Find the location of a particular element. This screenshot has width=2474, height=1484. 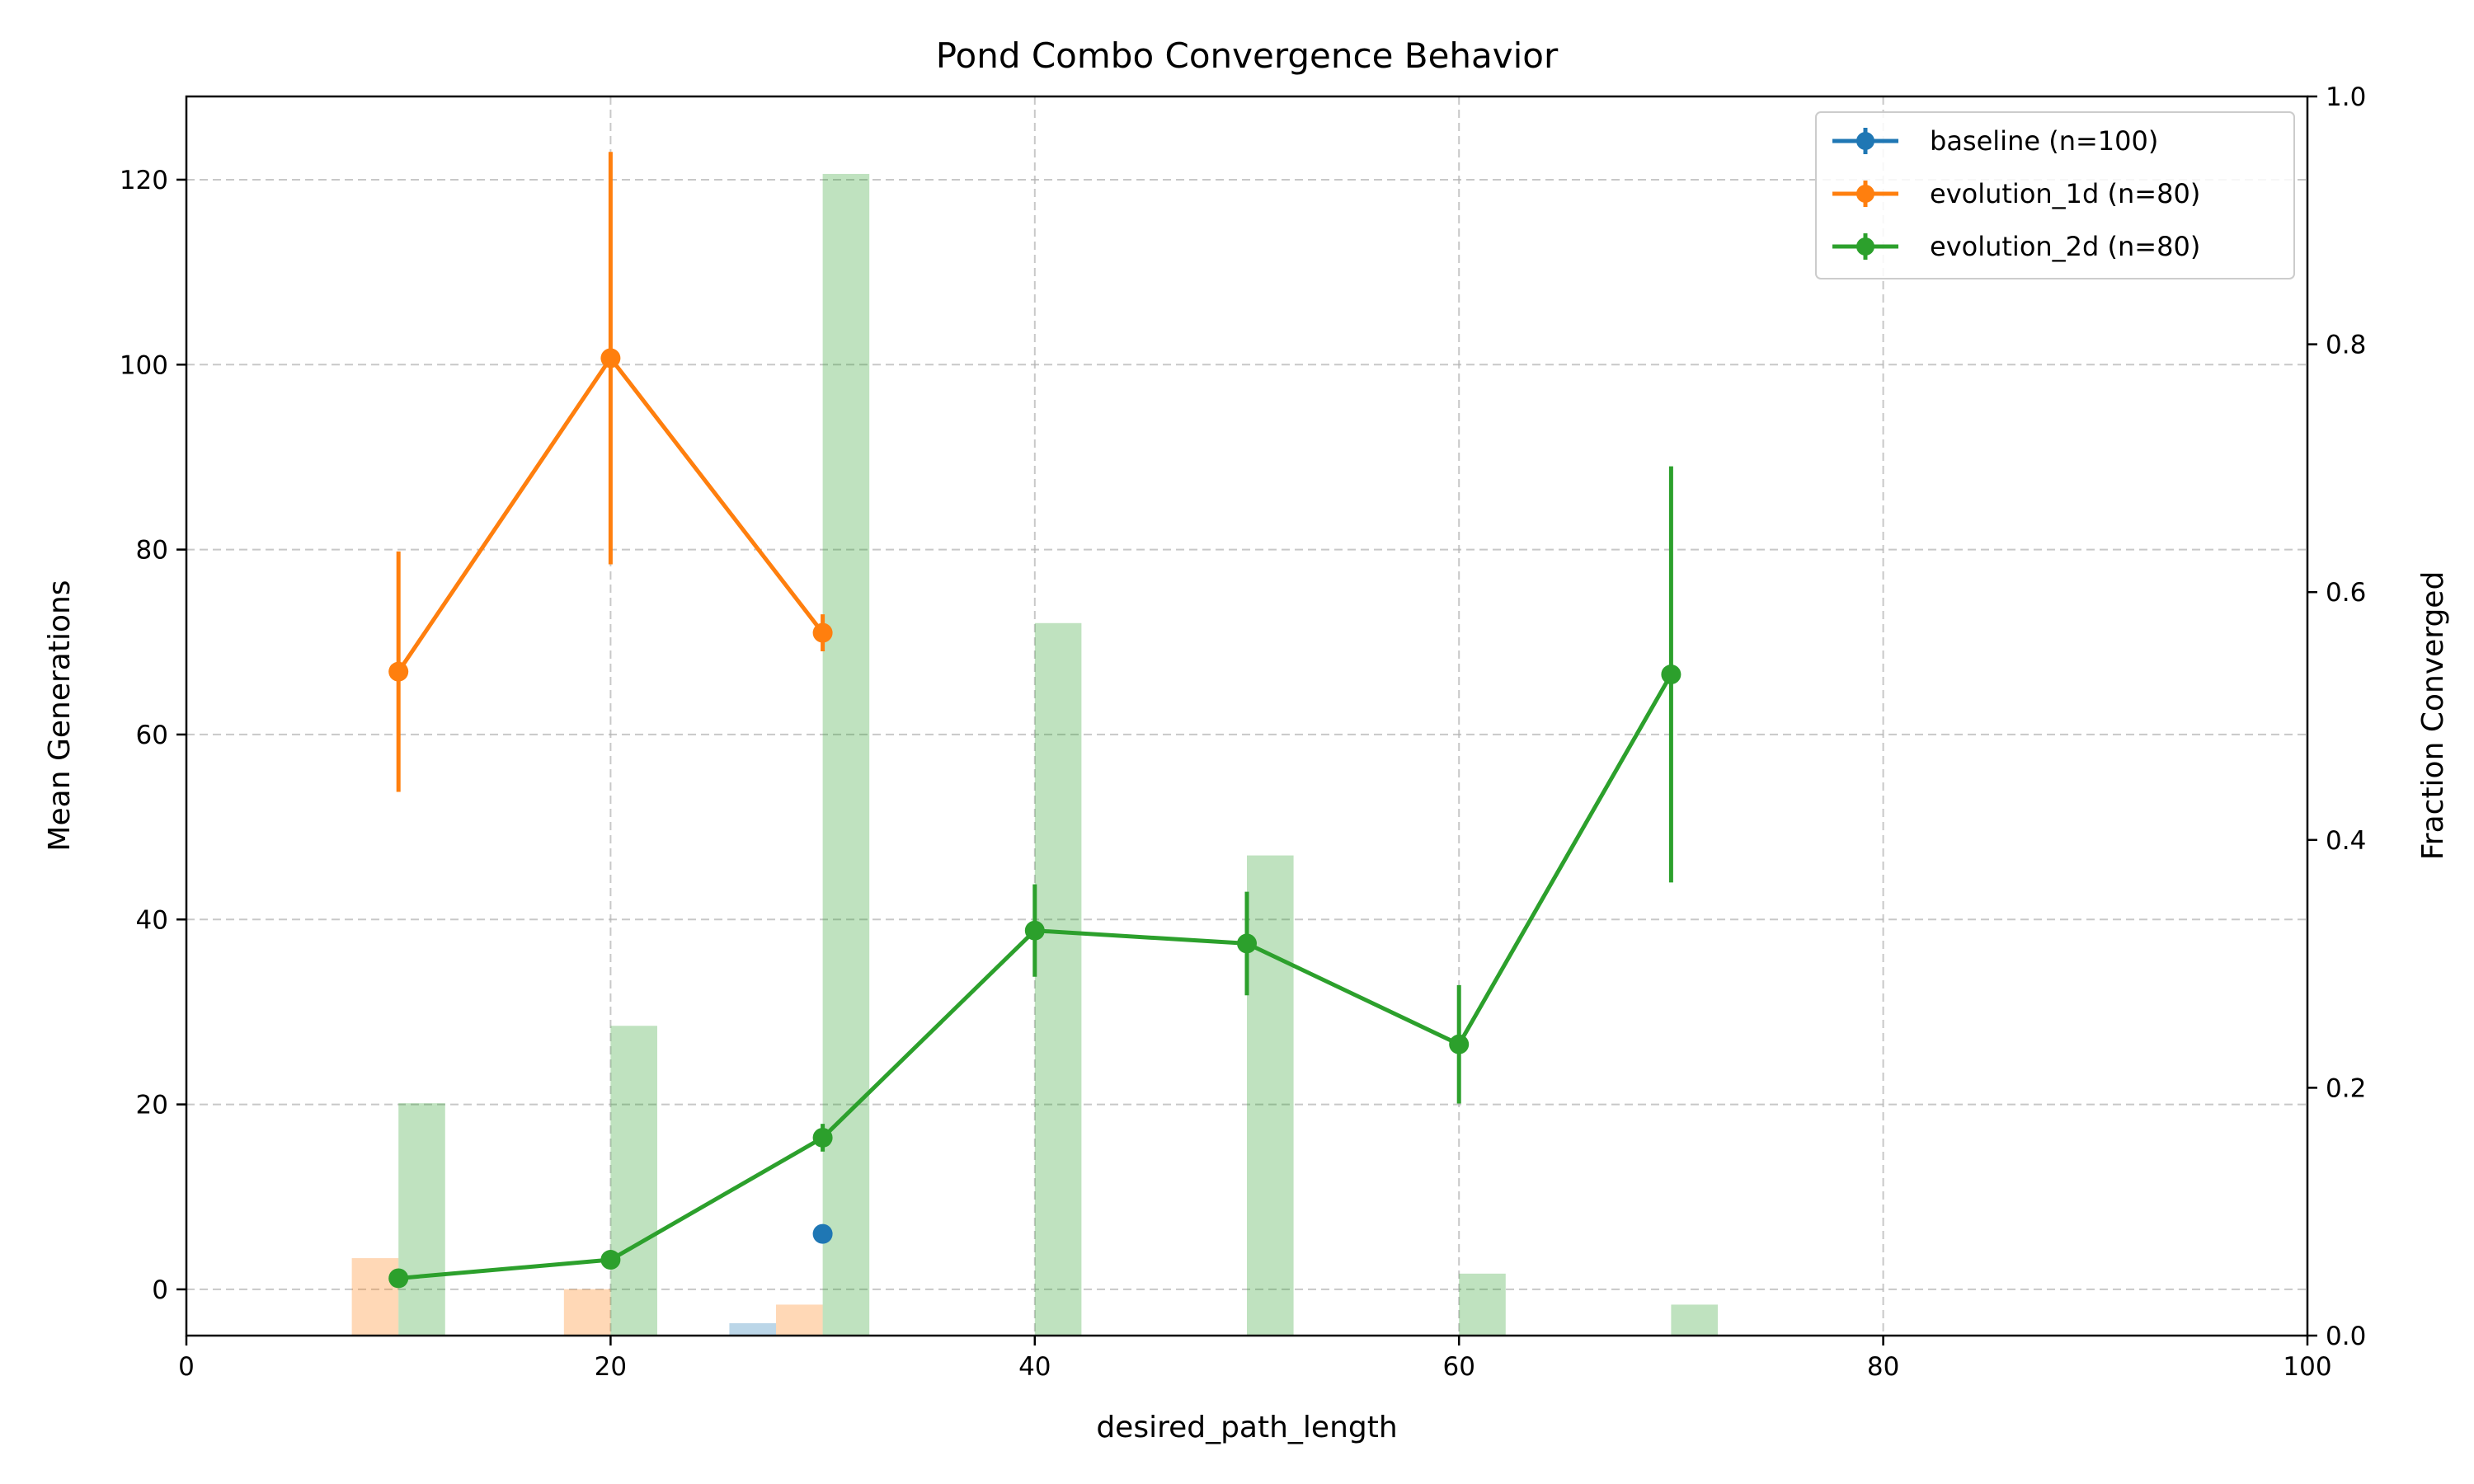

x-tick-label: 100 is located at coordinates (2307, 1367).